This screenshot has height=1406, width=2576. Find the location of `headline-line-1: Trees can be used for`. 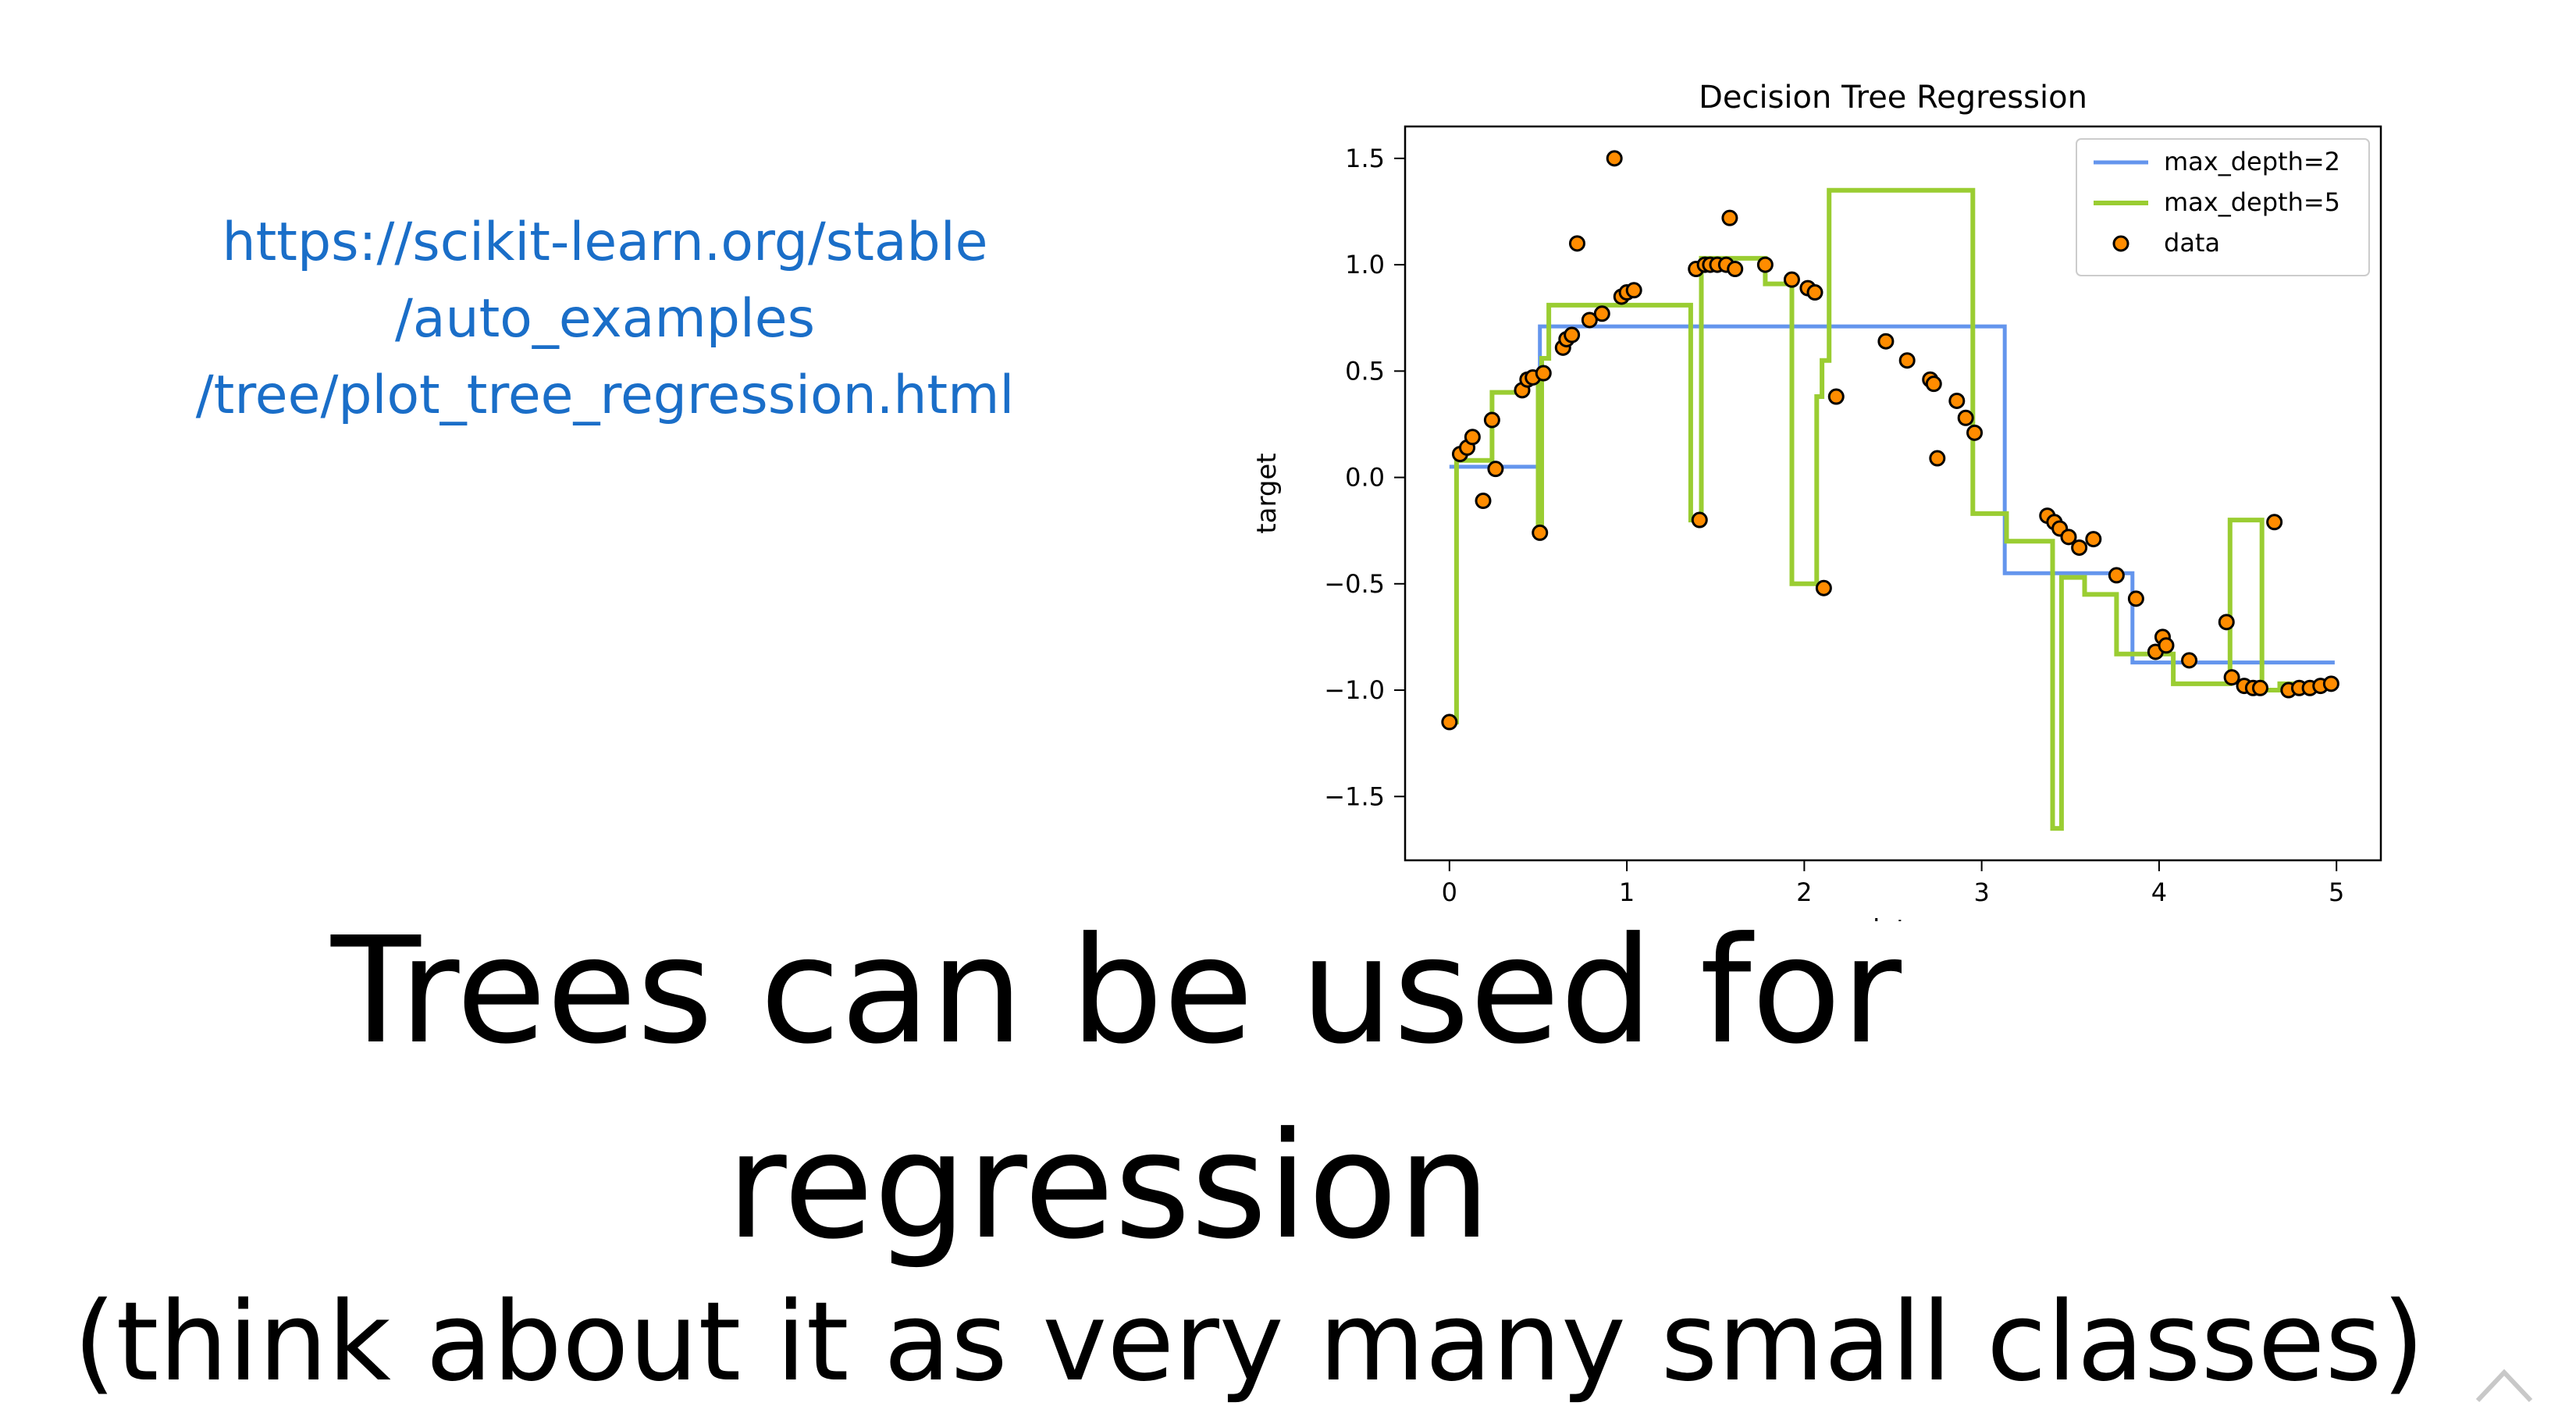

headline-line-1: Trees can be used for is located at coordinates (1116, 992).